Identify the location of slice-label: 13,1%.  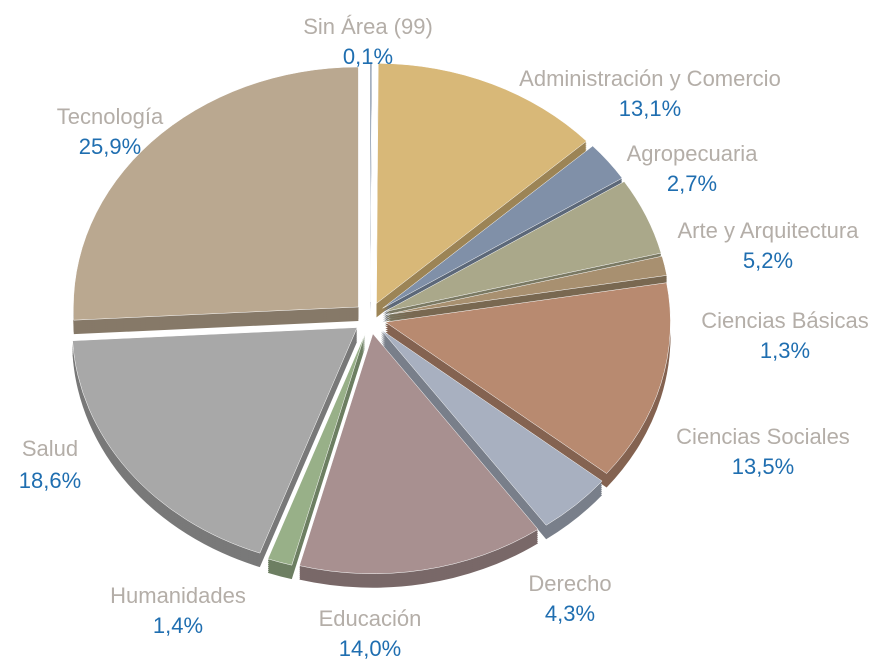
(650, 108).